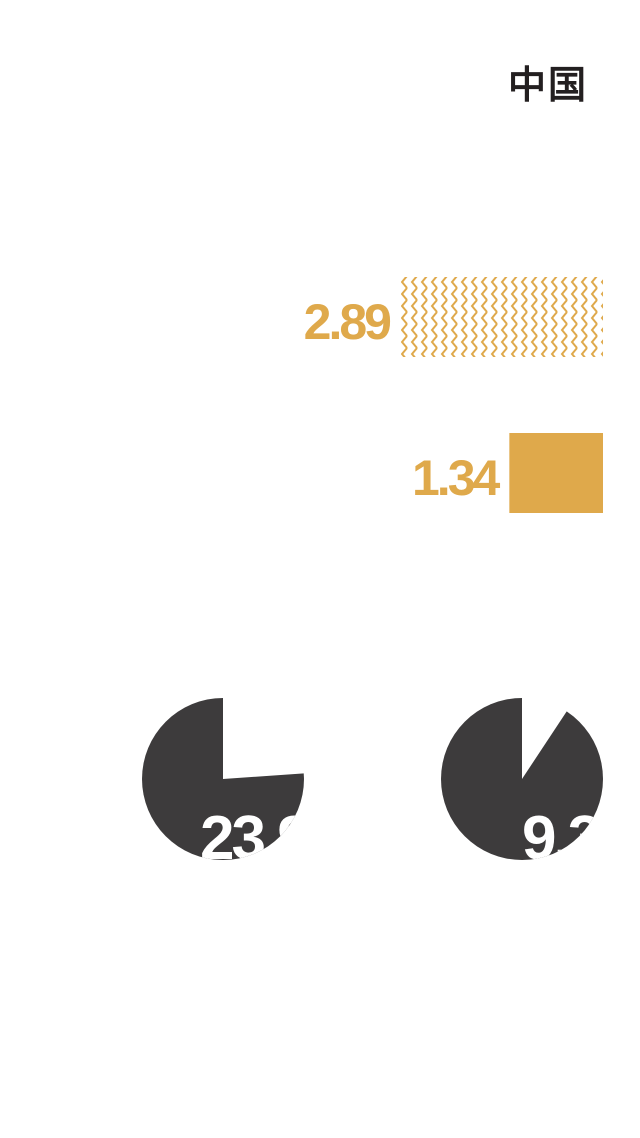 This screenshot has height=1138, width=640. Describe the element at coordinates (252, 784) in the screenshot. I see `pie-group-23-9: 23.9%` at that location.